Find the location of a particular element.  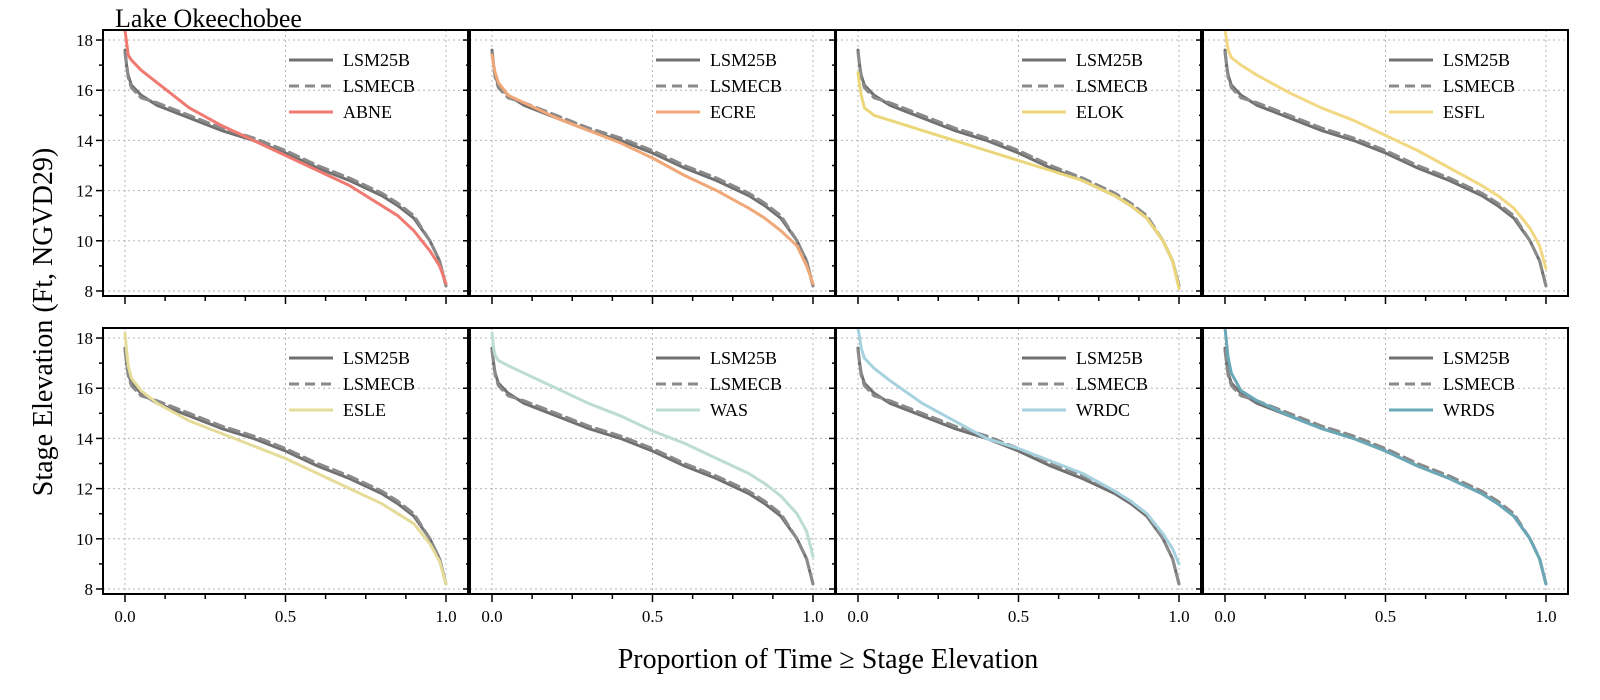

panel-elok: LSM25B LSMECB ELOK is located at coordinates (1015, 166).